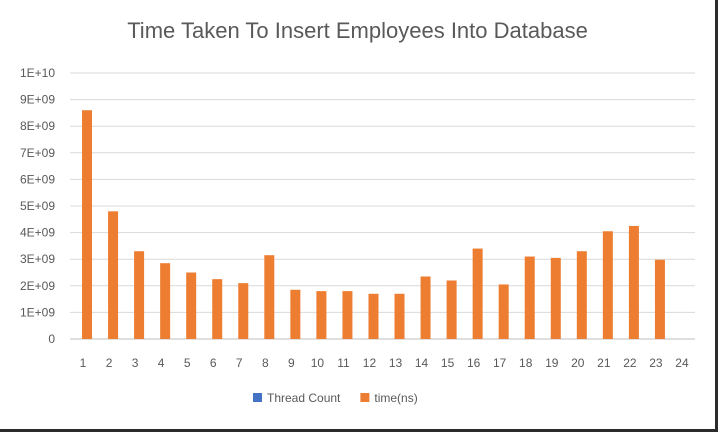  I want to click on x-tick-label: 23, so click(656, 363).